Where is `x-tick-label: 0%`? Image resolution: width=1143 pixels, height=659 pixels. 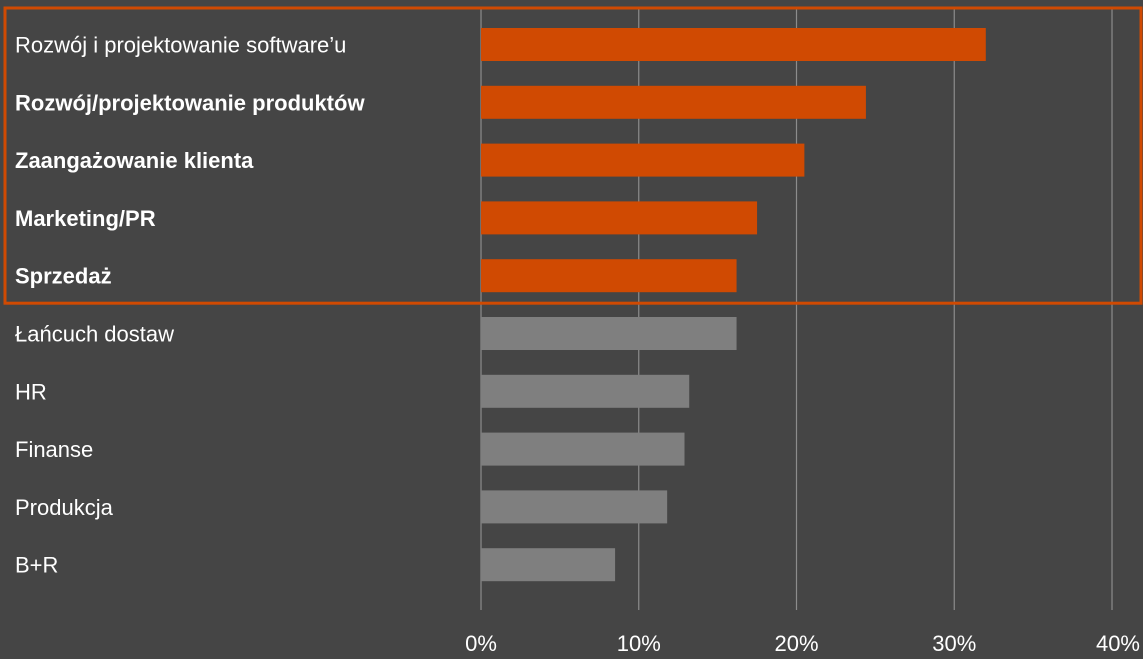
x-tick-label: 0% is located at coordinates (481, 643).